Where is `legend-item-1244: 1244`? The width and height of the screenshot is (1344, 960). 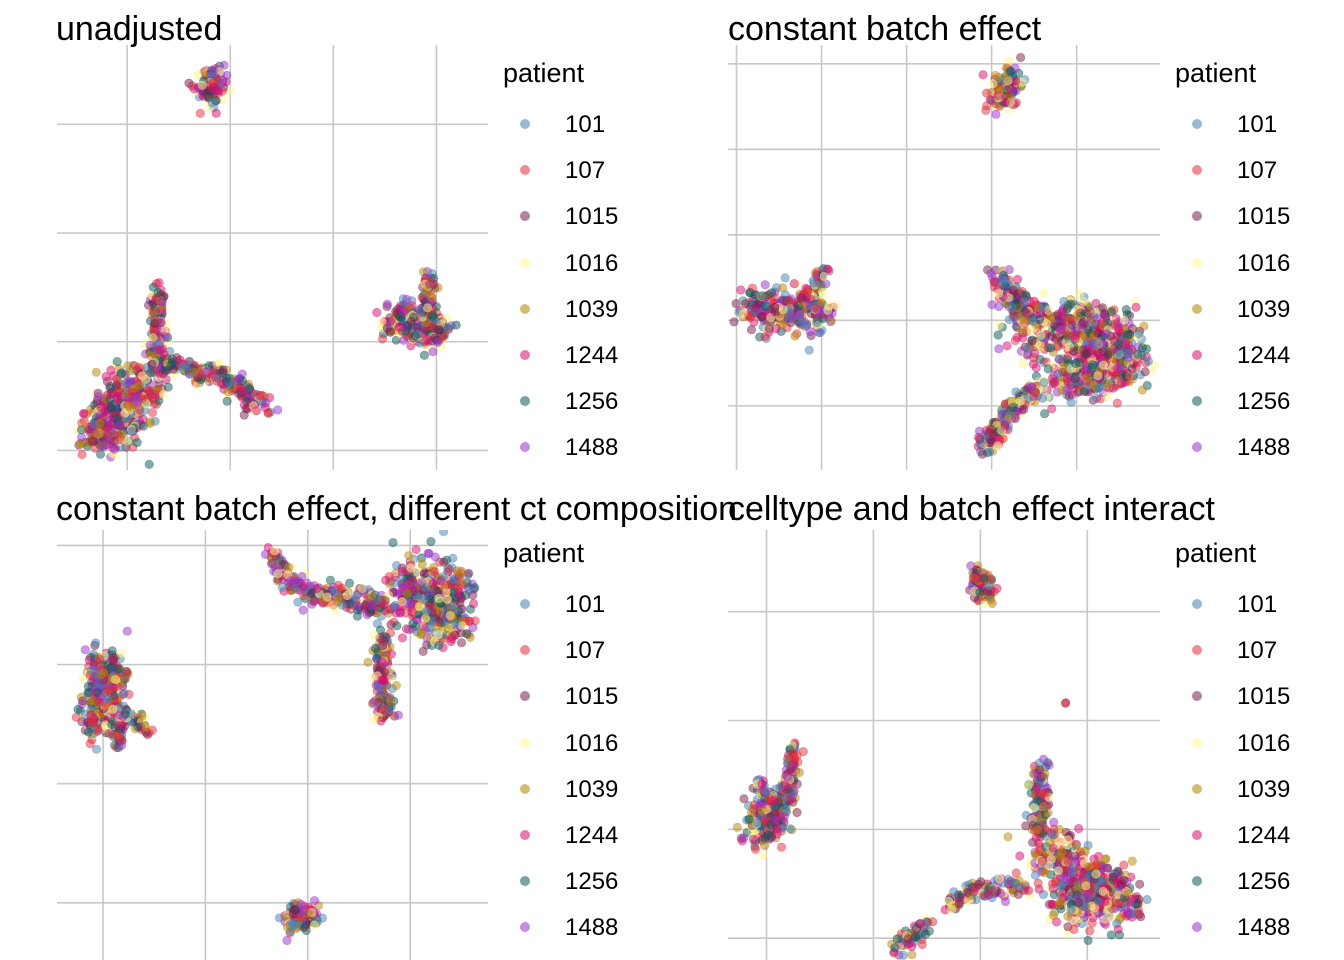
legend-item-1244: 1244 is located at coordinates (583, 356).